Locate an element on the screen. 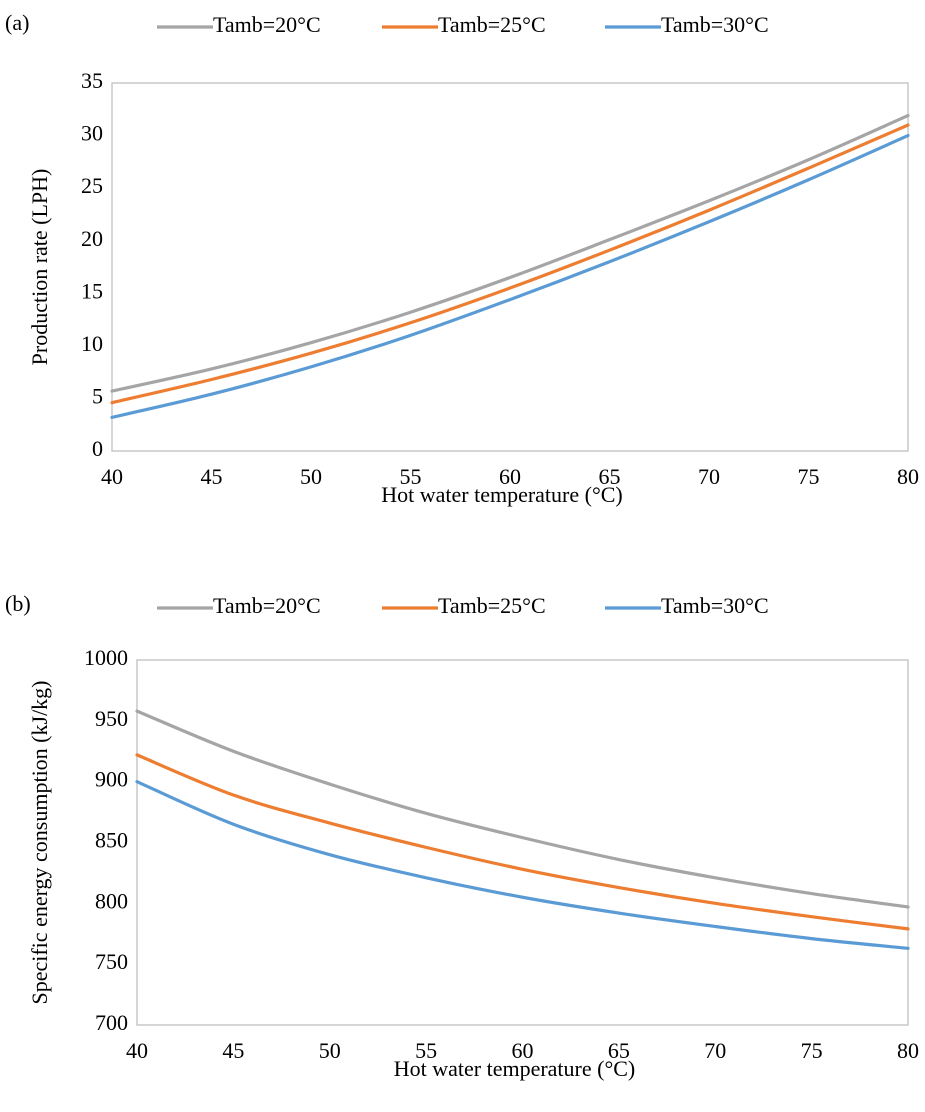 The height and width of the screenshot is (1112, 925). y-tick-label: 950 is located at coordinates (111, 718).